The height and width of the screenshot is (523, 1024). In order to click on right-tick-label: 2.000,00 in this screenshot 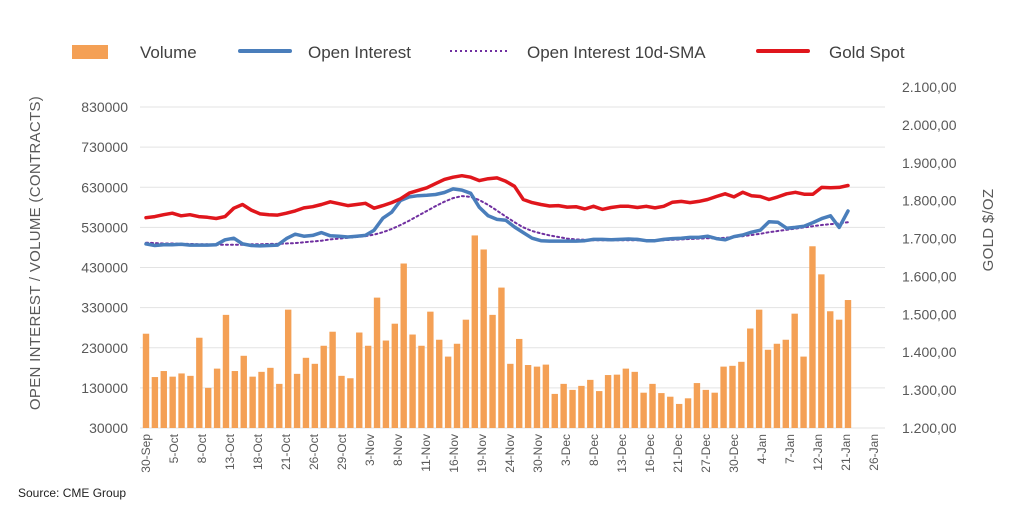, I will do `click(929, 125)`.